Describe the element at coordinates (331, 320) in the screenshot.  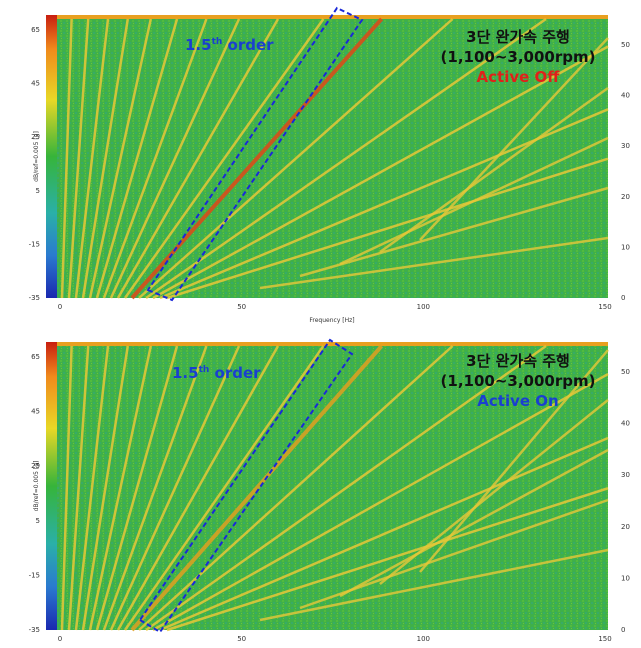
I see `x-axis-label: Frequency [Hz]` at that location.